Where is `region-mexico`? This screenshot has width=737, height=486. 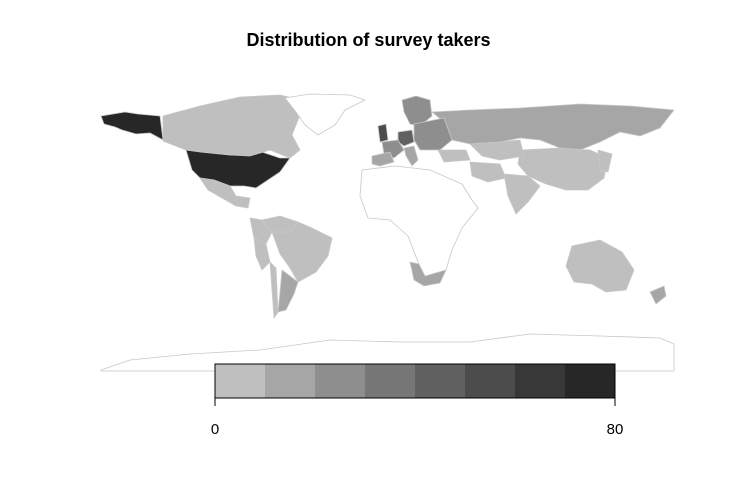 region-mexico is located at coordinates (225, 193).